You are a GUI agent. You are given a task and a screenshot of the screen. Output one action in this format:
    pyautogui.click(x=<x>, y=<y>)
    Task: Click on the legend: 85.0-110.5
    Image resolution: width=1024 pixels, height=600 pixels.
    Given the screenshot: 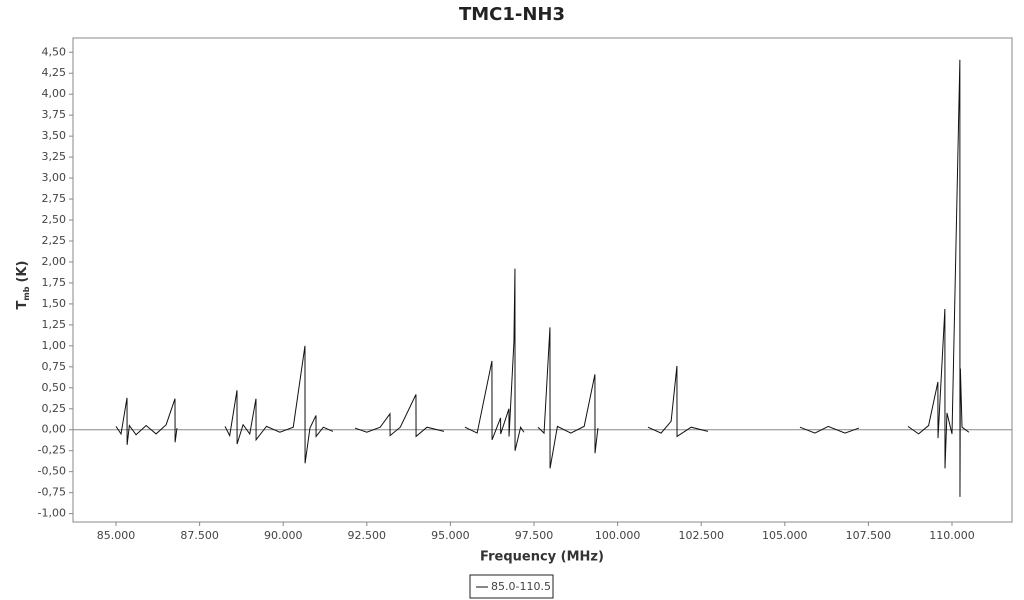 What is the action you would take?
    pyautogui.click(x=511, y=586)
    